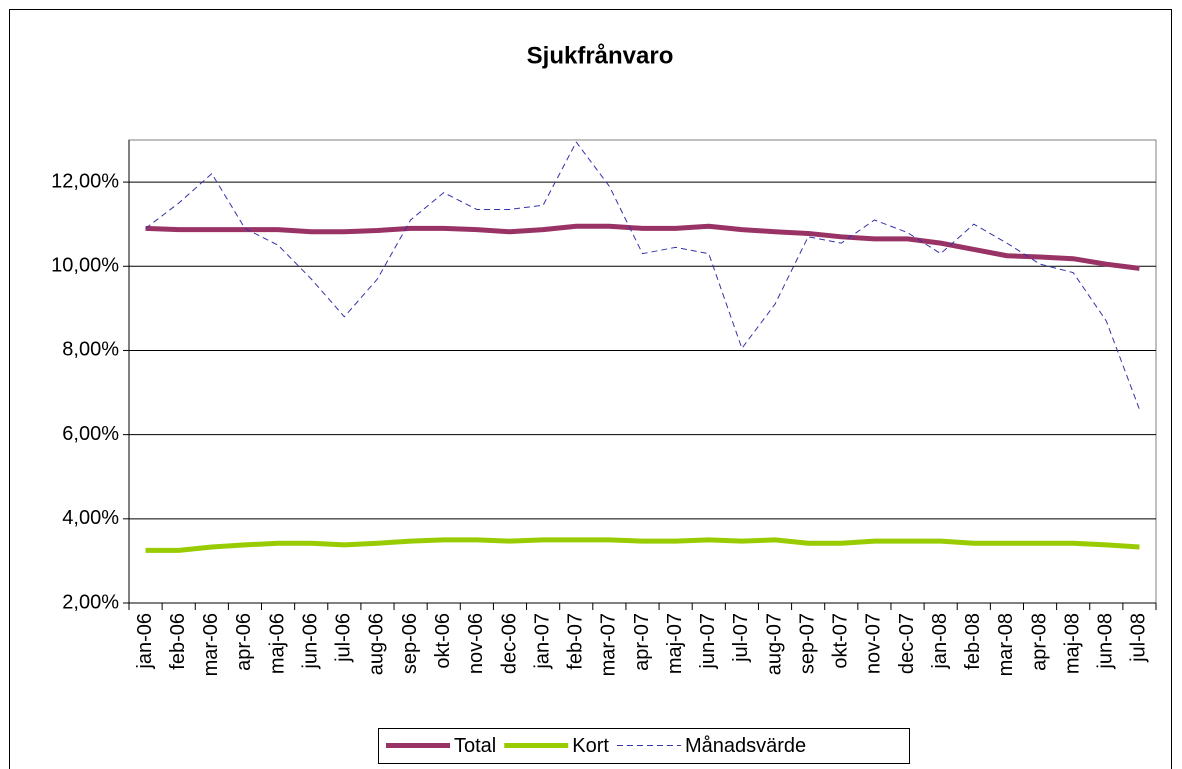  What do you see at coordinates (940, 641) in the screenshot?
I see `x-tick-label: jan-08` at bounding box center [940, 641].